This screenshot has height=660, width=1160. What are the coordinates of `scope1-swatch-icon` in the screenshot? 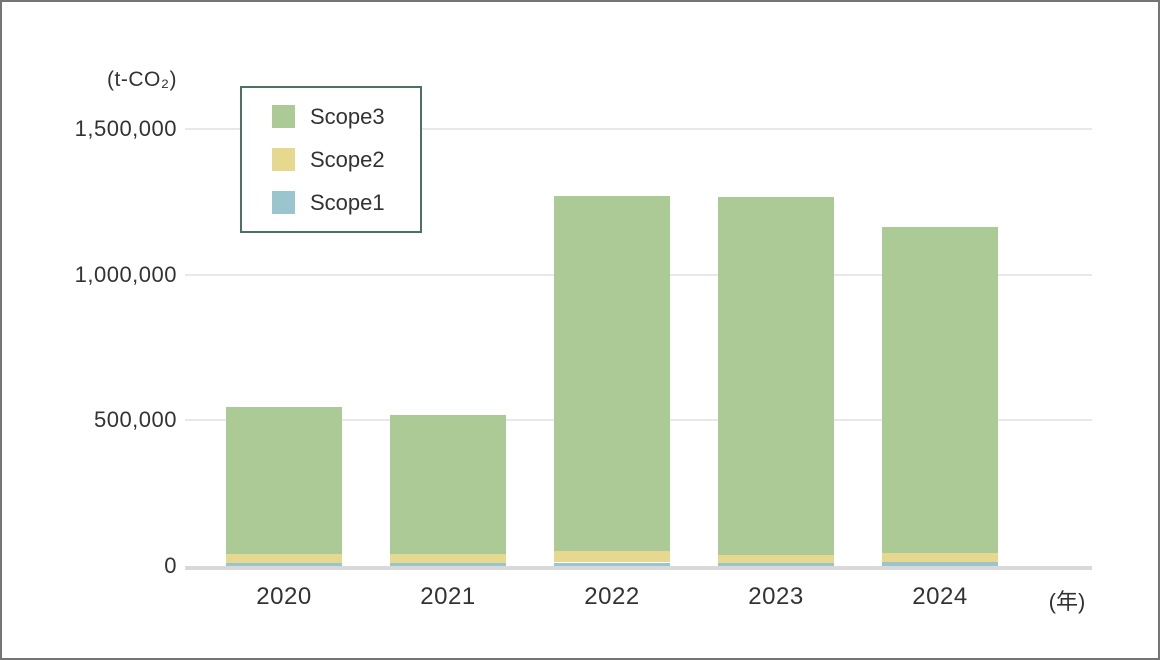 It's located at (283, 202).